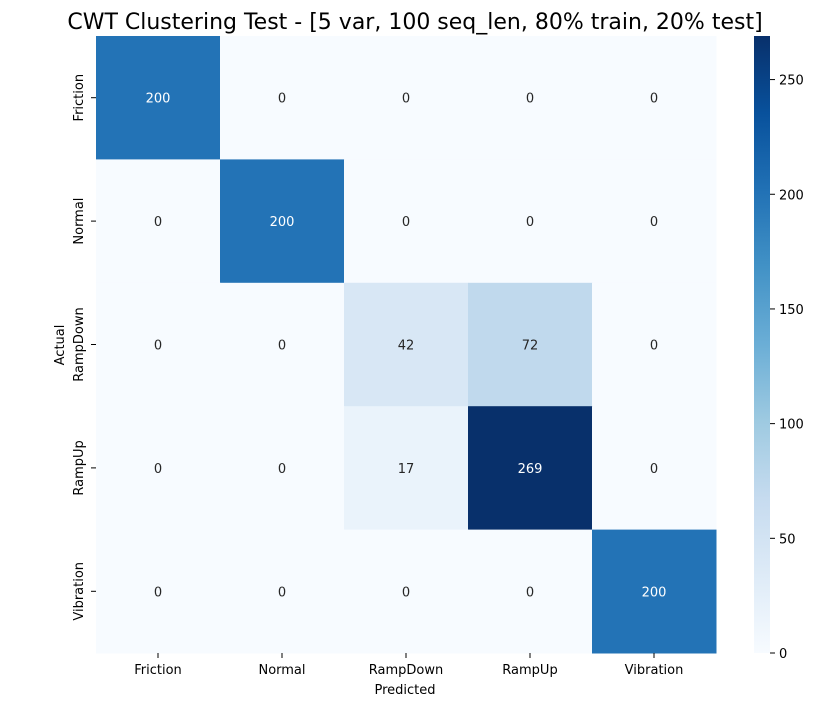 The image size is (831, 706). I want to click on x-tick-label: Friction, so click(158, 670).